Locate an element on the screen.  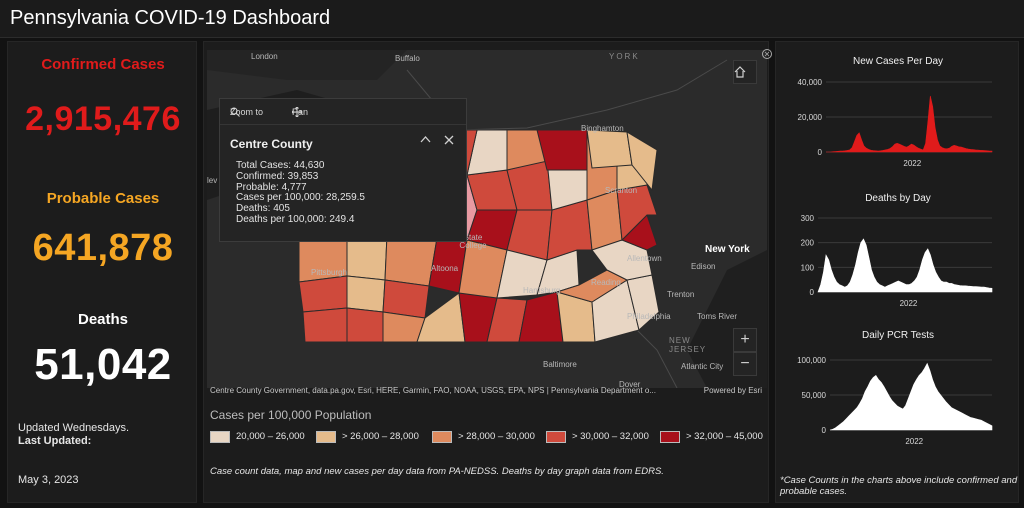
popup-deaths: Deaths: 405 is located at coordinates (263, 209).